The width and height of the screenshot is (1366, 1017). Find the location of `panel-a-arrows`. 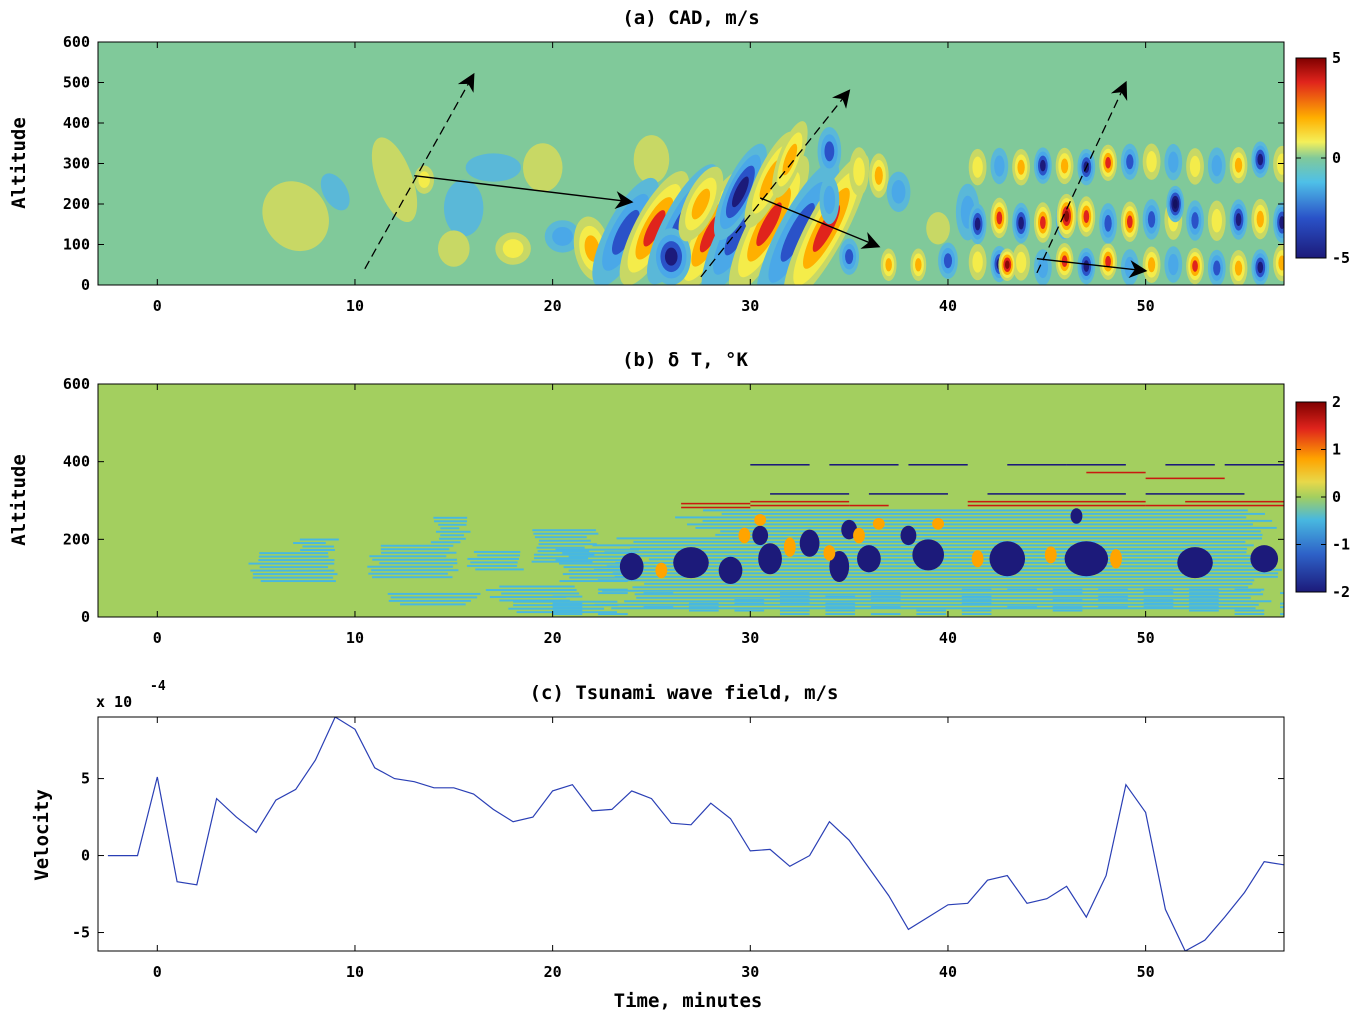

panel-a-arrows is located at coordinates (756, 175).